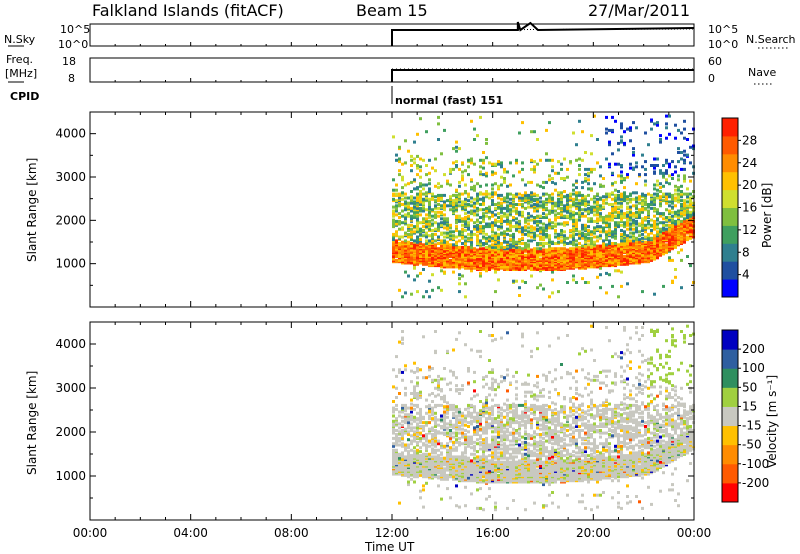 The width and height of the screenshot is (800, 554). I want to click on velocity-ylabel: Slant Range [km], so click(32, 423).